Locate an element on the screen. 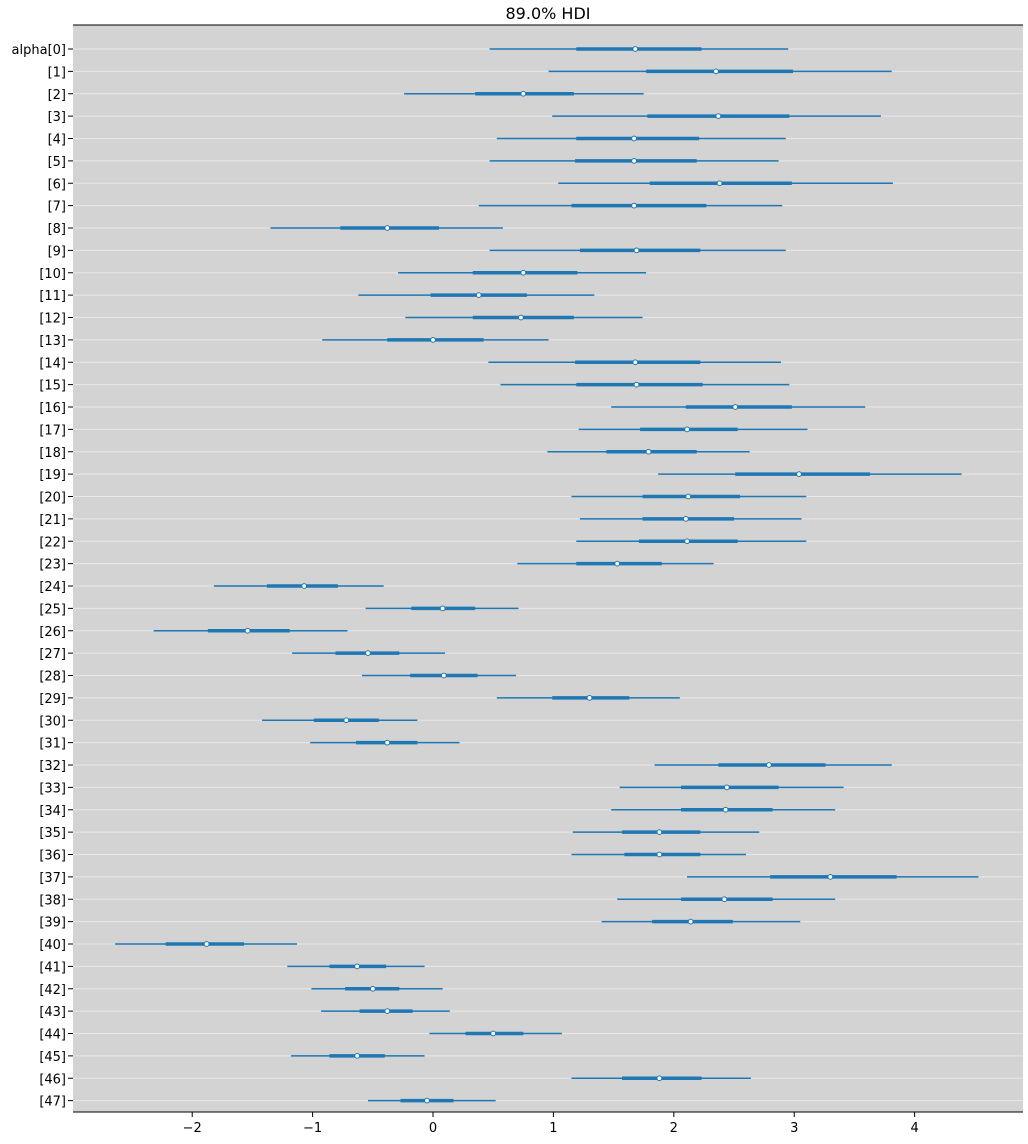 The height and width of the screenshot is (1144, 1028). x-tick-label: 2 is located at coordinates (674, 1128).